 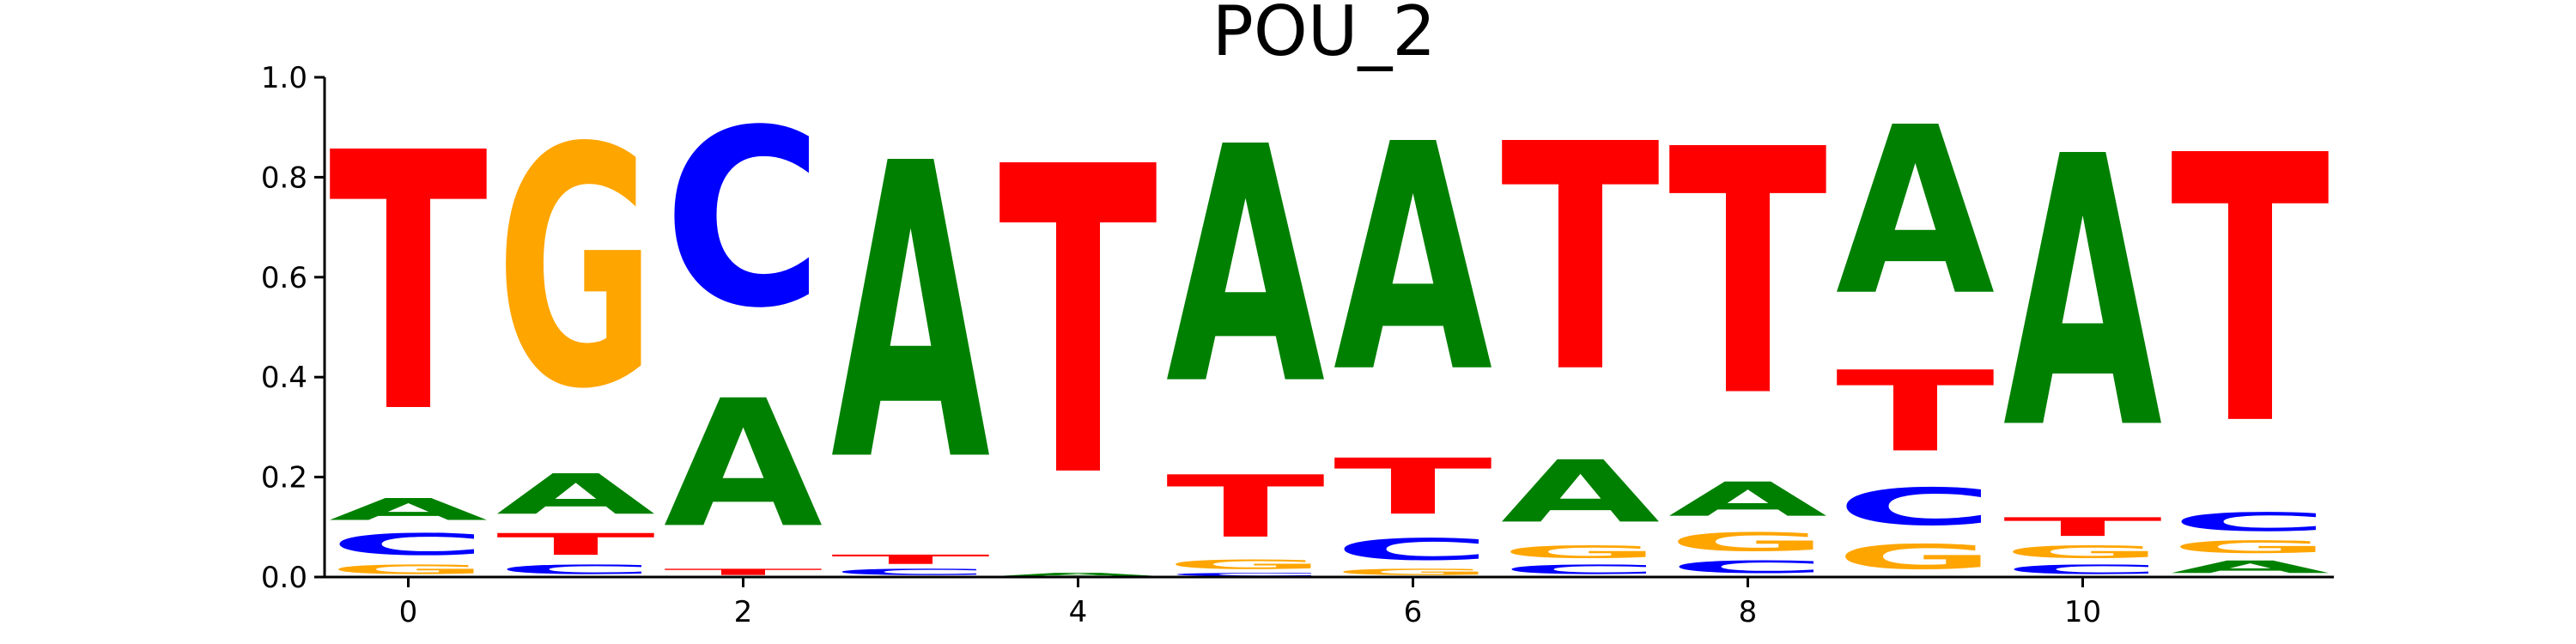 What do you see at coordinates (1324, 36) in the screenshot?
I see `chart-title: POU_2` at bounding box center [1324, 36].